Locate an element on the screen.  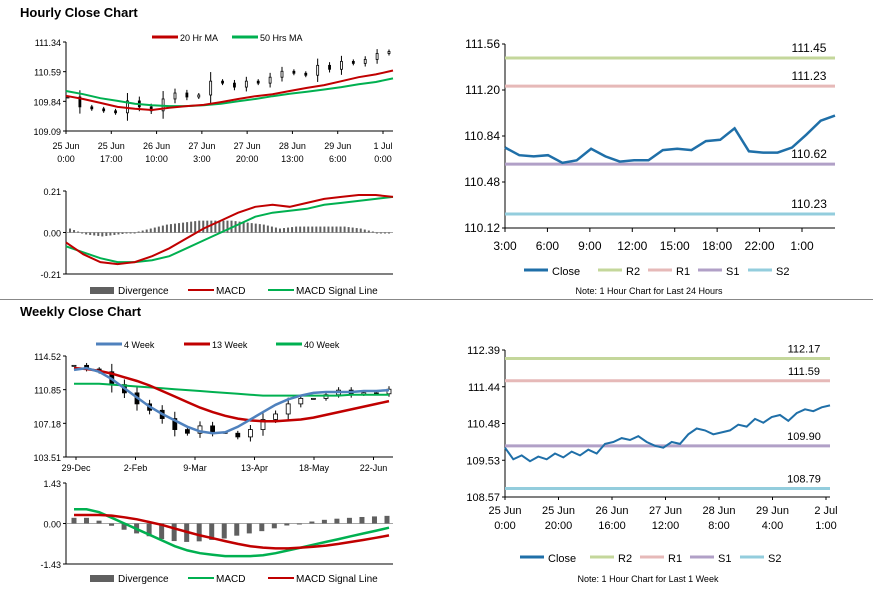
weekly-levels-x-tick-label: 20:00 is located at coordinates (559, 526).